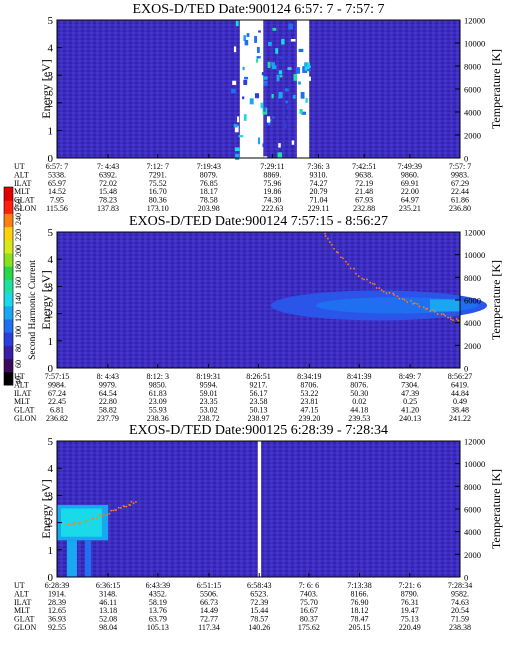 The width and height of the screenshot is (505, 649). Describe the element at coordinates (108, 376) in the screenshot. I see `table-cell: 8: 4:43` at that location.